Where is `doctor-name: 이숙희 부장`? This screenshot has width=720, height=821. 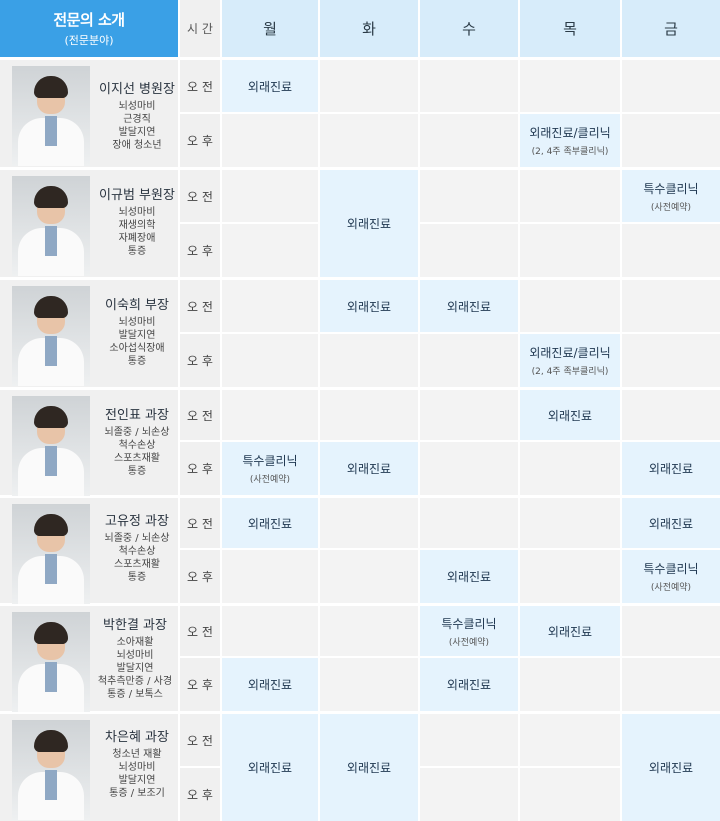 doctor-name: 이숙희 부장 is located at coordinates (137, 305).